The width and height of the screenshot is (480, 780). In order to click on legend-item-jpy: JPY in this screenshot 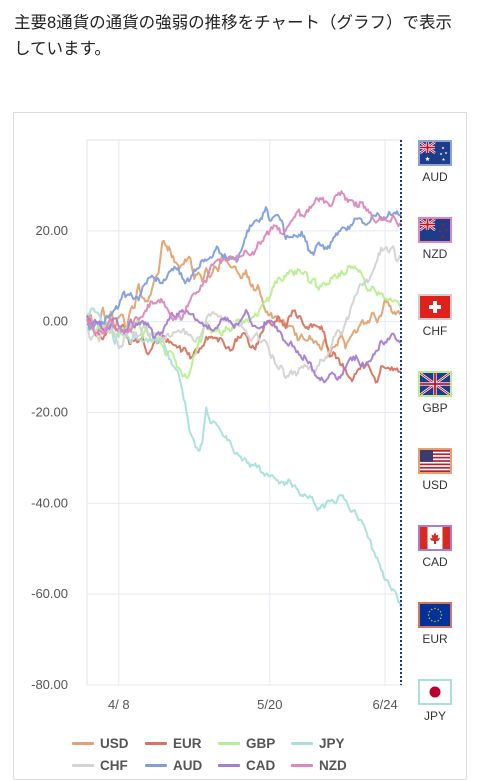, I will do `click(327, 743)`.